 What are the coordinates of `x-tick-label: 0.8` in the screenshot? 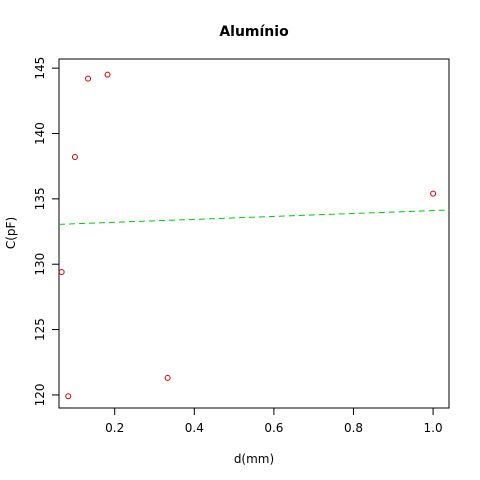 It's located at (353, 428).